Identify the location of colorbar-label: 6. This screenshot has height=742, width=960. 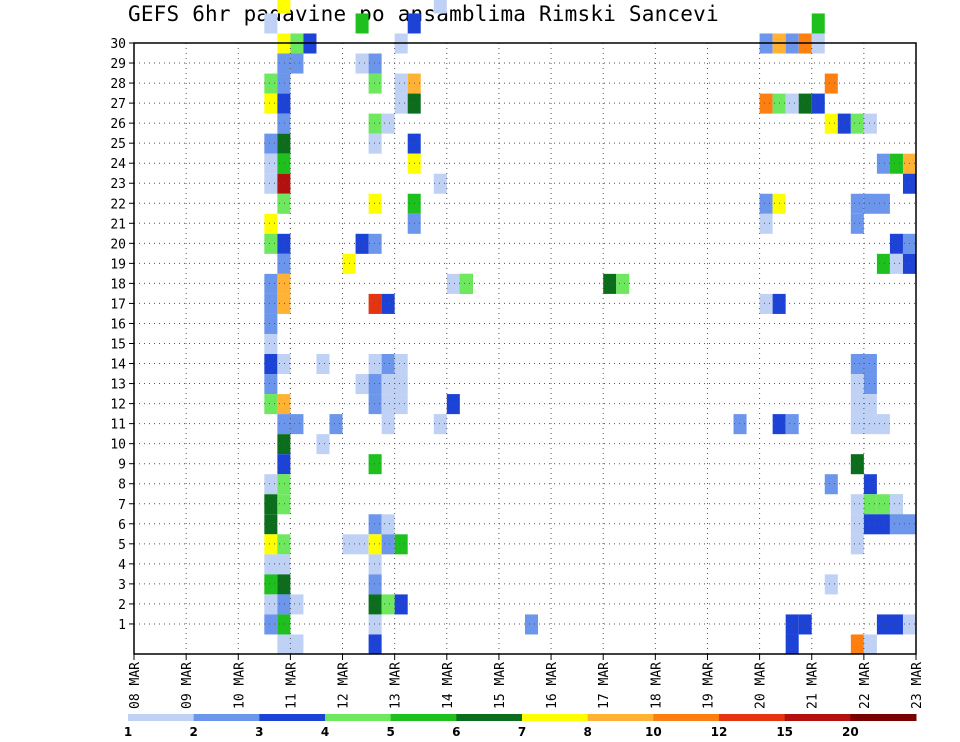
(456, 732).